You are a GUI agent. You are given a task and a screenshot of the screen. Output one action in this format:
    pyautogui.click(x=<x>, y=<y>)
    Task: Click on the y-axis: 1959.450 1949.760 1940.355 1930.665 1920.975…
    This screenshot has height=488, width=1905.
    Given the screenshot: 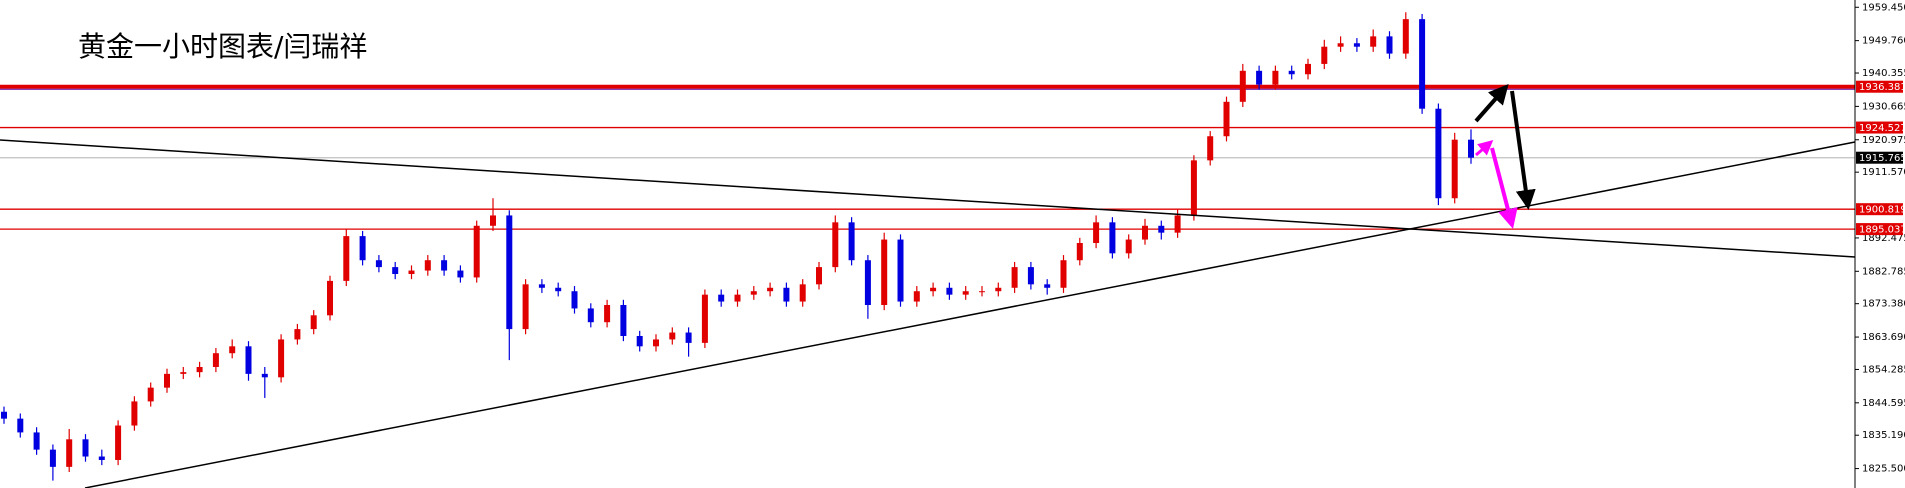 What is the action you would take?
    pyautogui.click(x=1880, y=238)
    